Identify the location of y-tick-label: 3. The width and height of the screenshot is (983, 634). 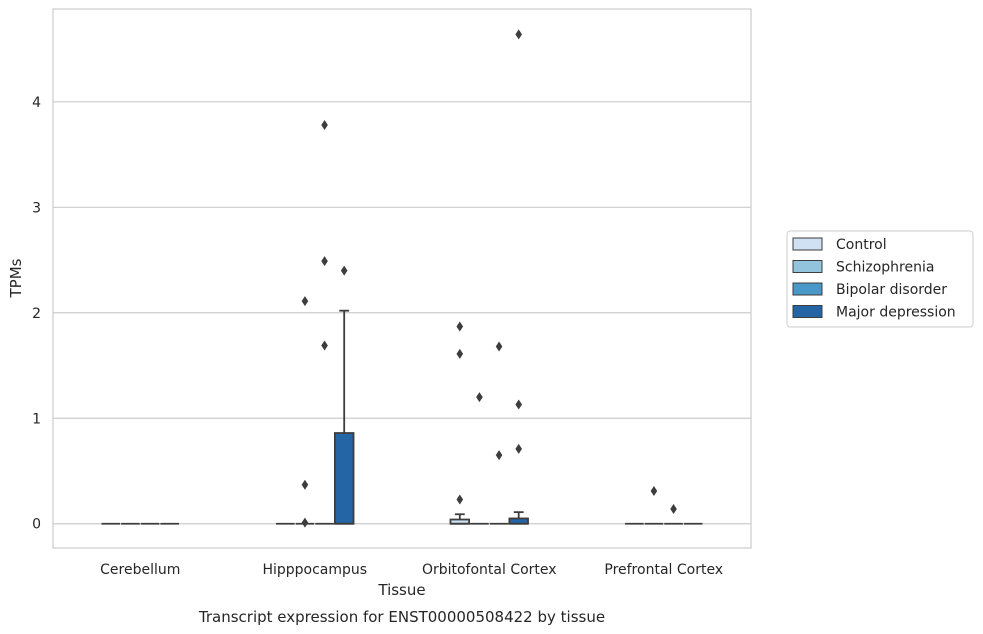
(36, 208).